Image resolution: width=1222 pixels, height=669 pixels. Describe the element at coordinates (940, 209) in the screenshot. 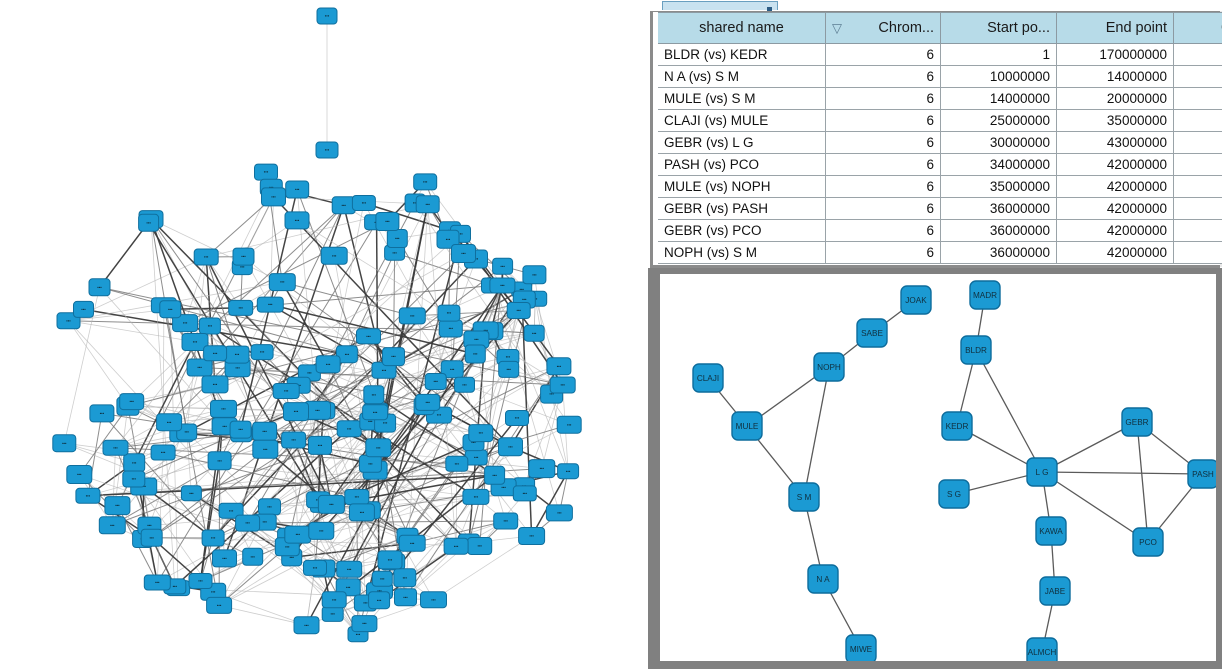

I see `table-row: GEBR (vs) PASH636000000420000008.9` at that location.